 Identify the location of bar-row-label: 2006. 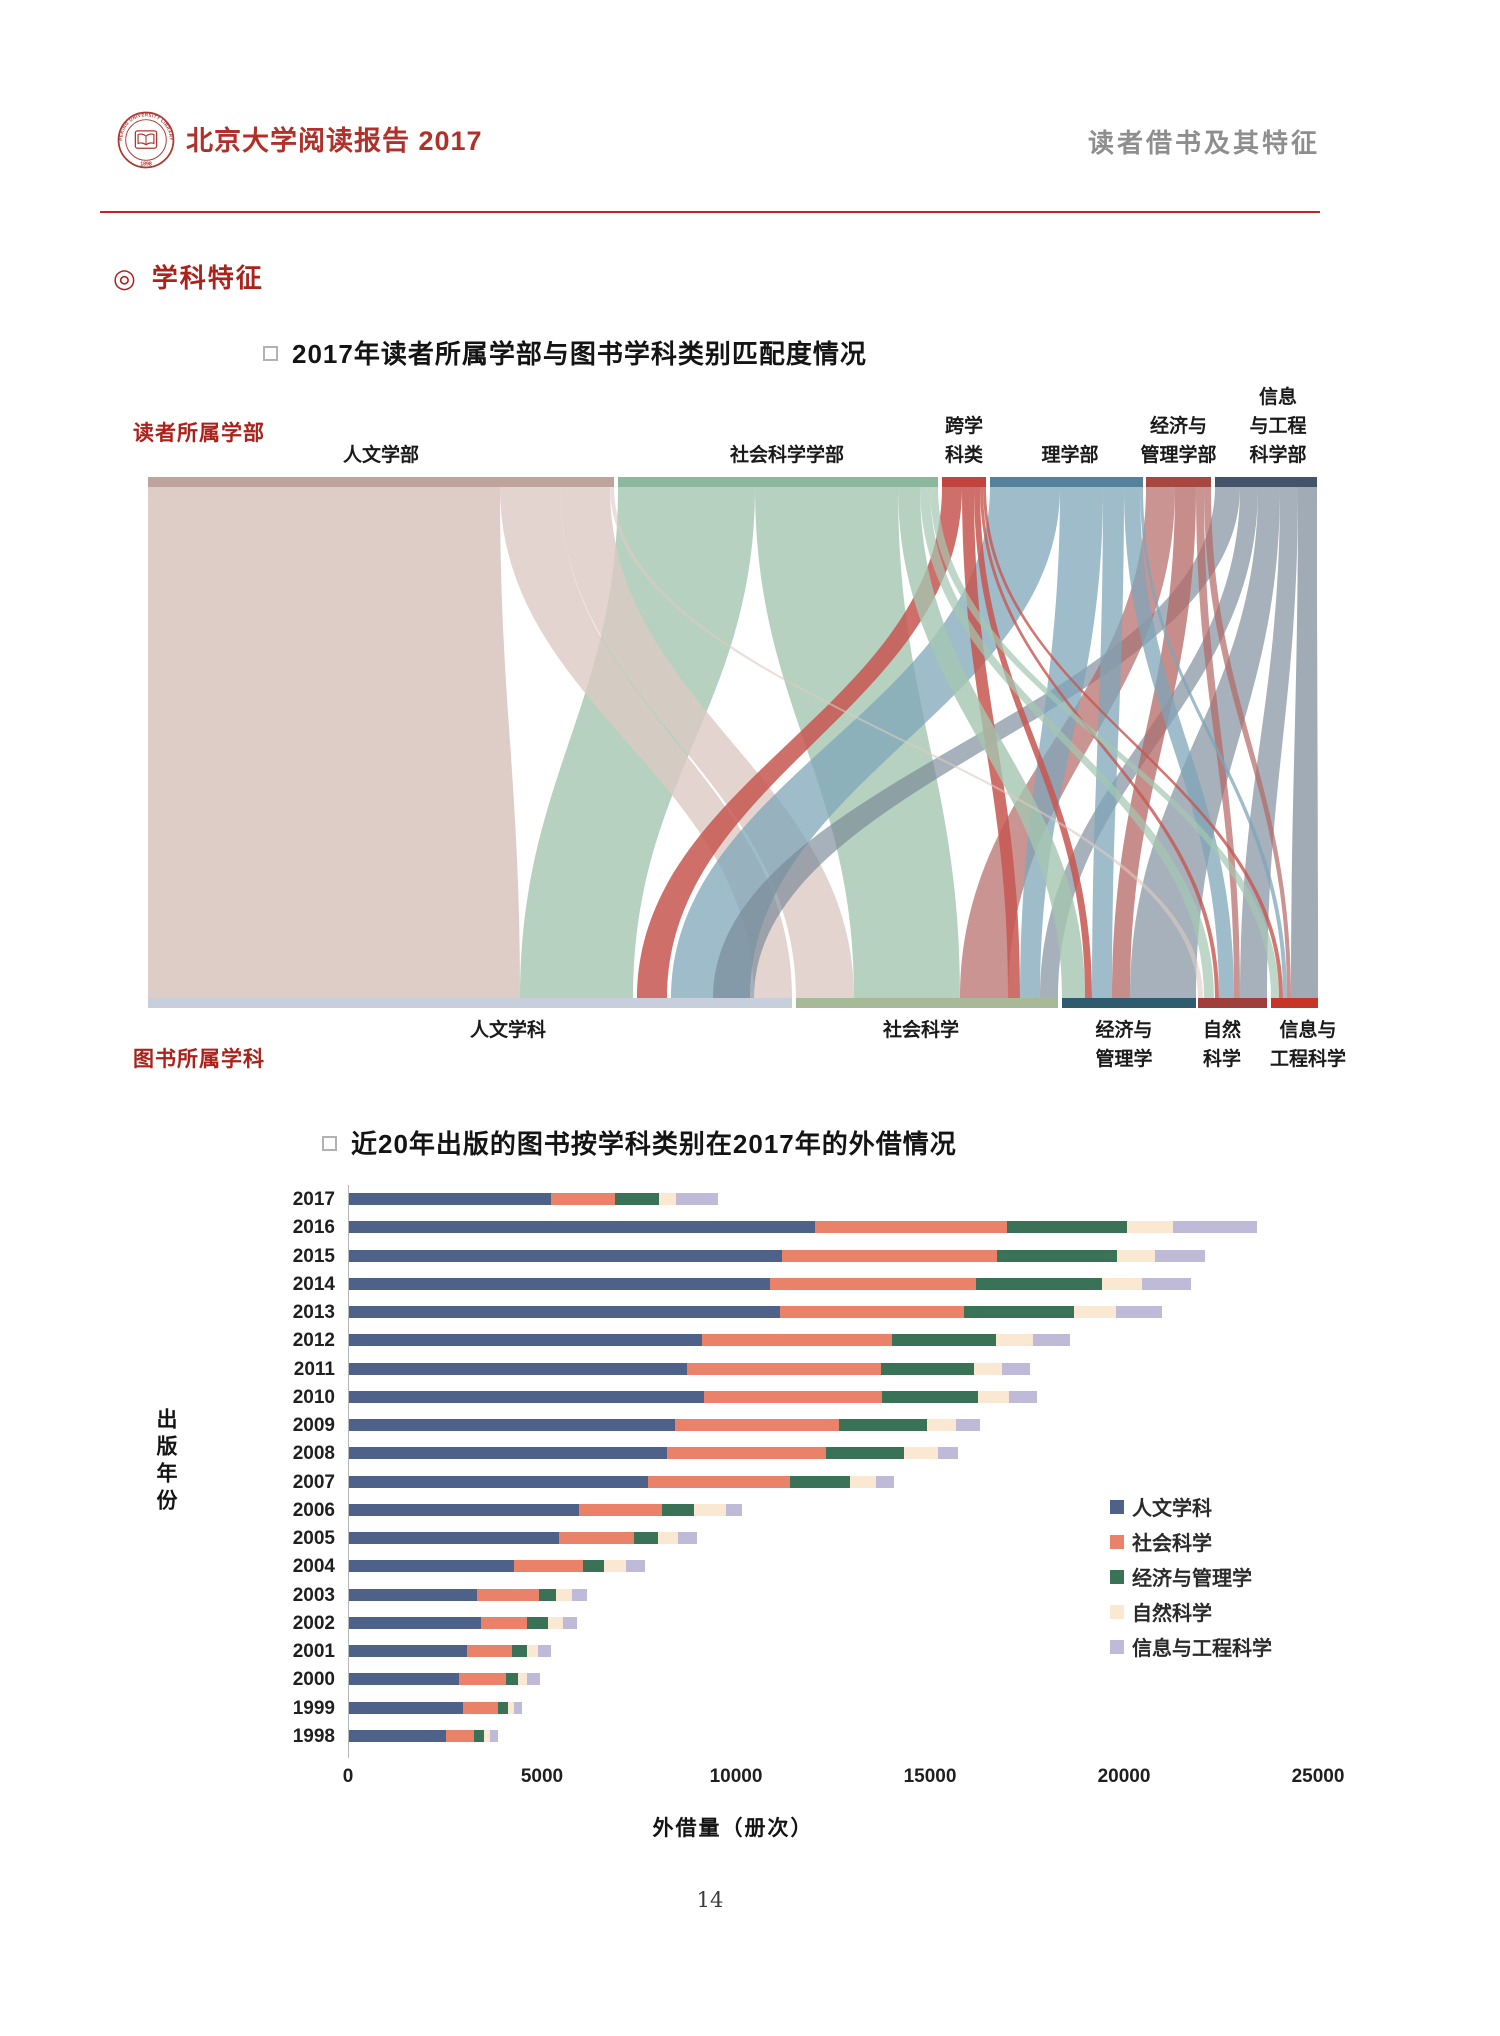
(313, 1510).